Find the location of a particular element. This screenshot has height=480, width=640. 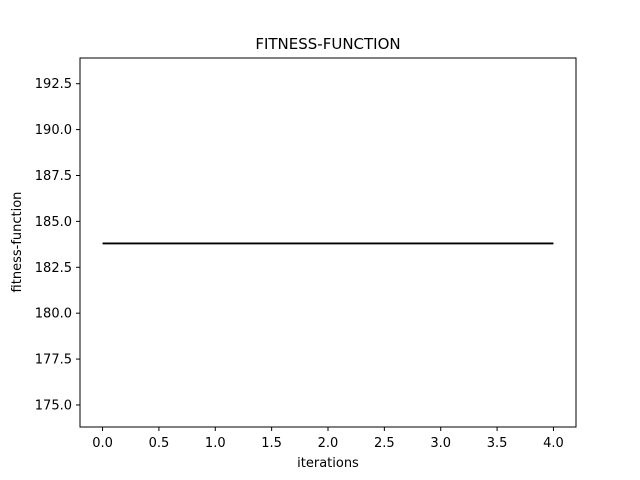

y-axis: 175.0 177.5 180.0 182.5 185.0 187.5 190.0 192.5 is located at coordinates (57, 245).